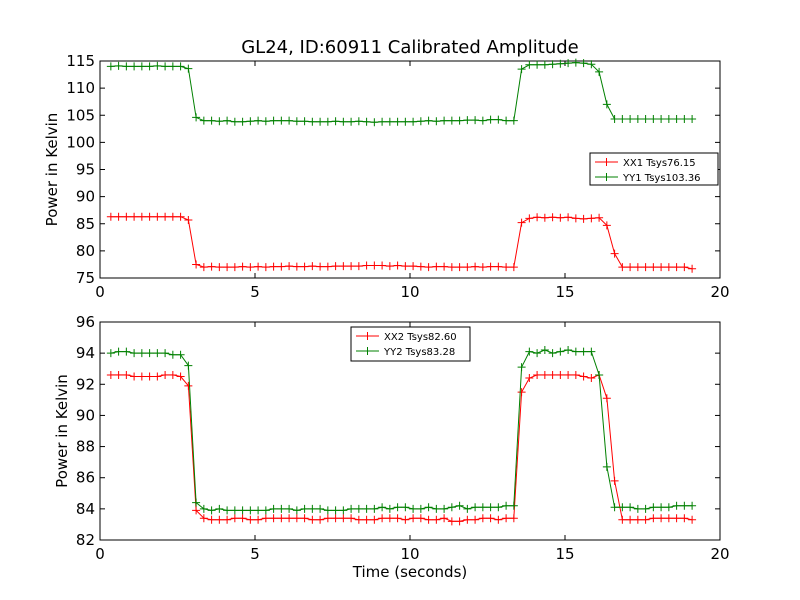  Describe the element at coordinates (85, 224) in the screenshot. I see `y-tick-label: 85` at that location.